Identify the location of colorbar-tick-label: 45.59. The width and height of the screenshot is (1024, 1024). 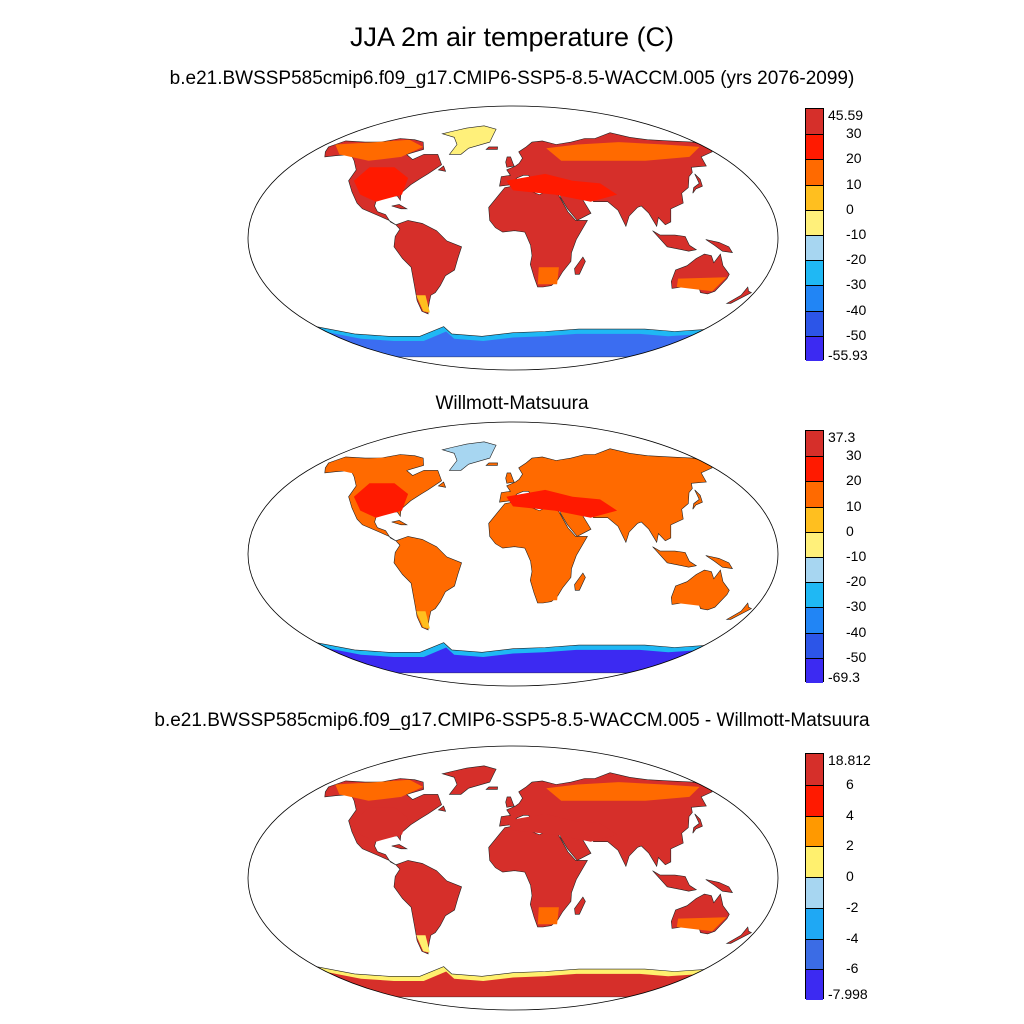
(846, 115).